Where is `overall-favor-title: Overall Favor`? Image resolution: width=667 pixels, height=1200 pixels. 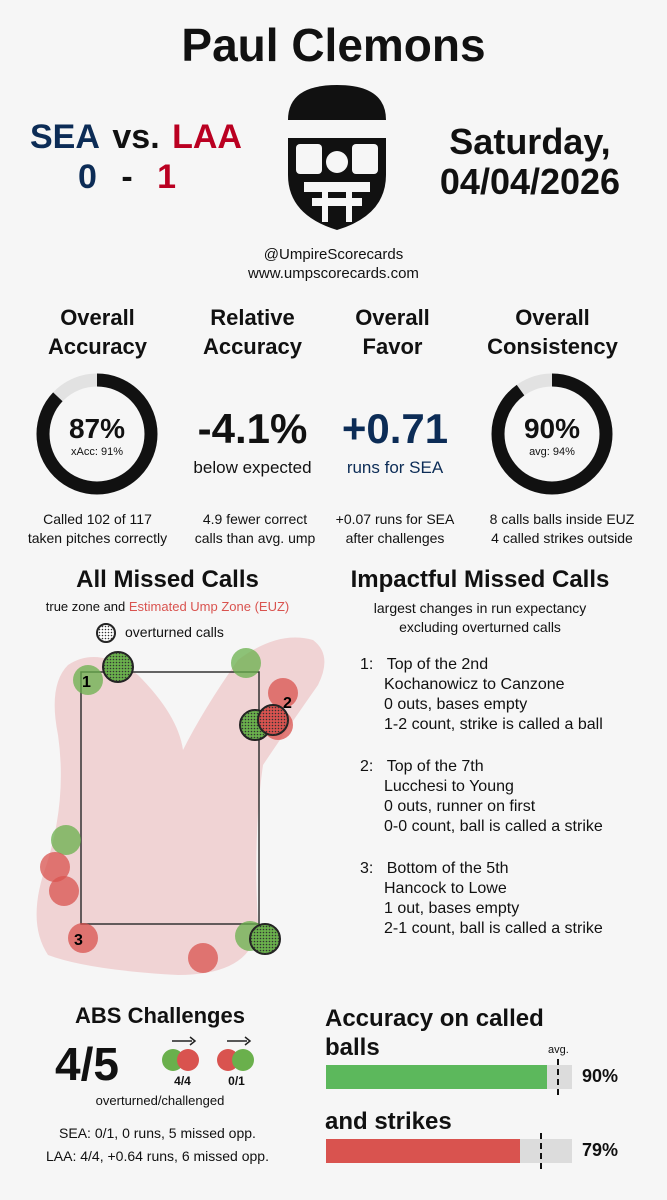 overall-favor-title: Overall Favor is located at coordinates (392, 332).